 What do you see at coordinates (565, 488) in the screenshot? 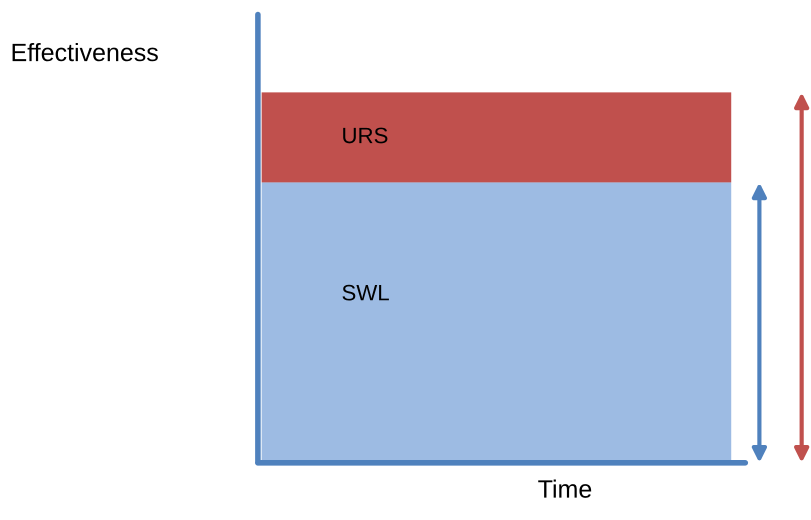
I see `x-axis-title: Time` at bounding box center [565, 488].